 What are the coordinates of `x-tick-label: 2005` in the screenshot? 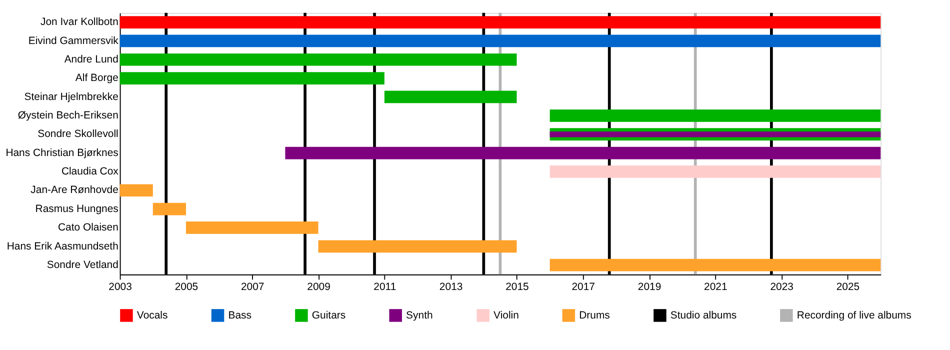 It's located at (186, 288).